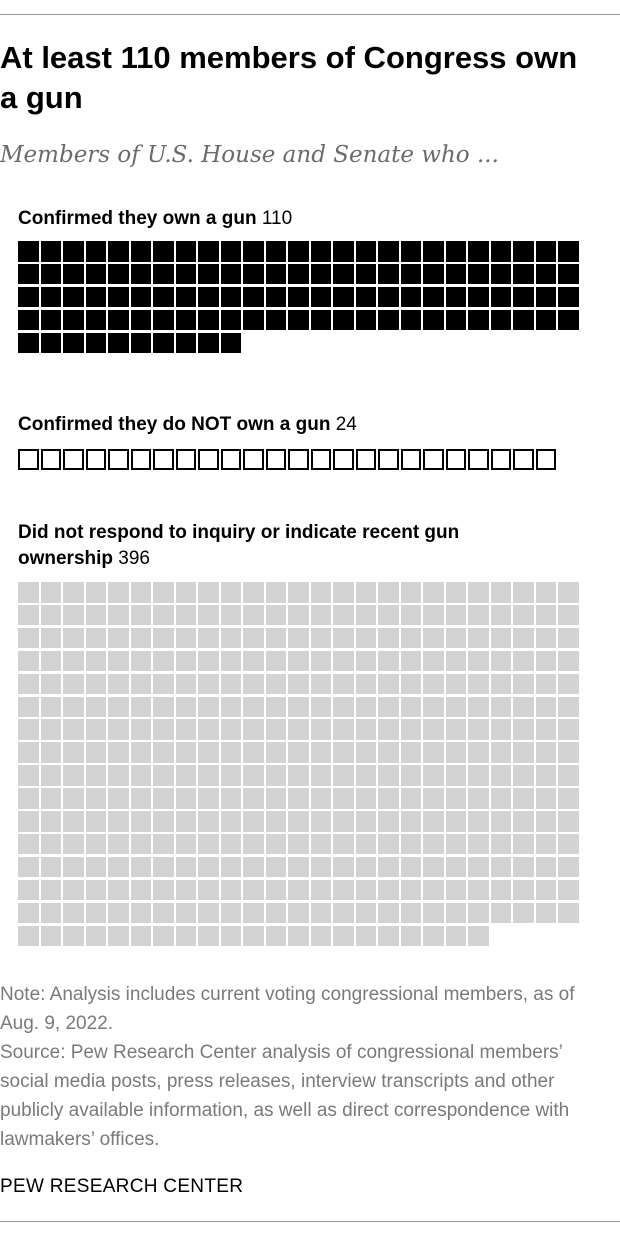 The height and width of the screenshot is (1236, 620). I want to click on bottom-rule, so click(310, 1221).